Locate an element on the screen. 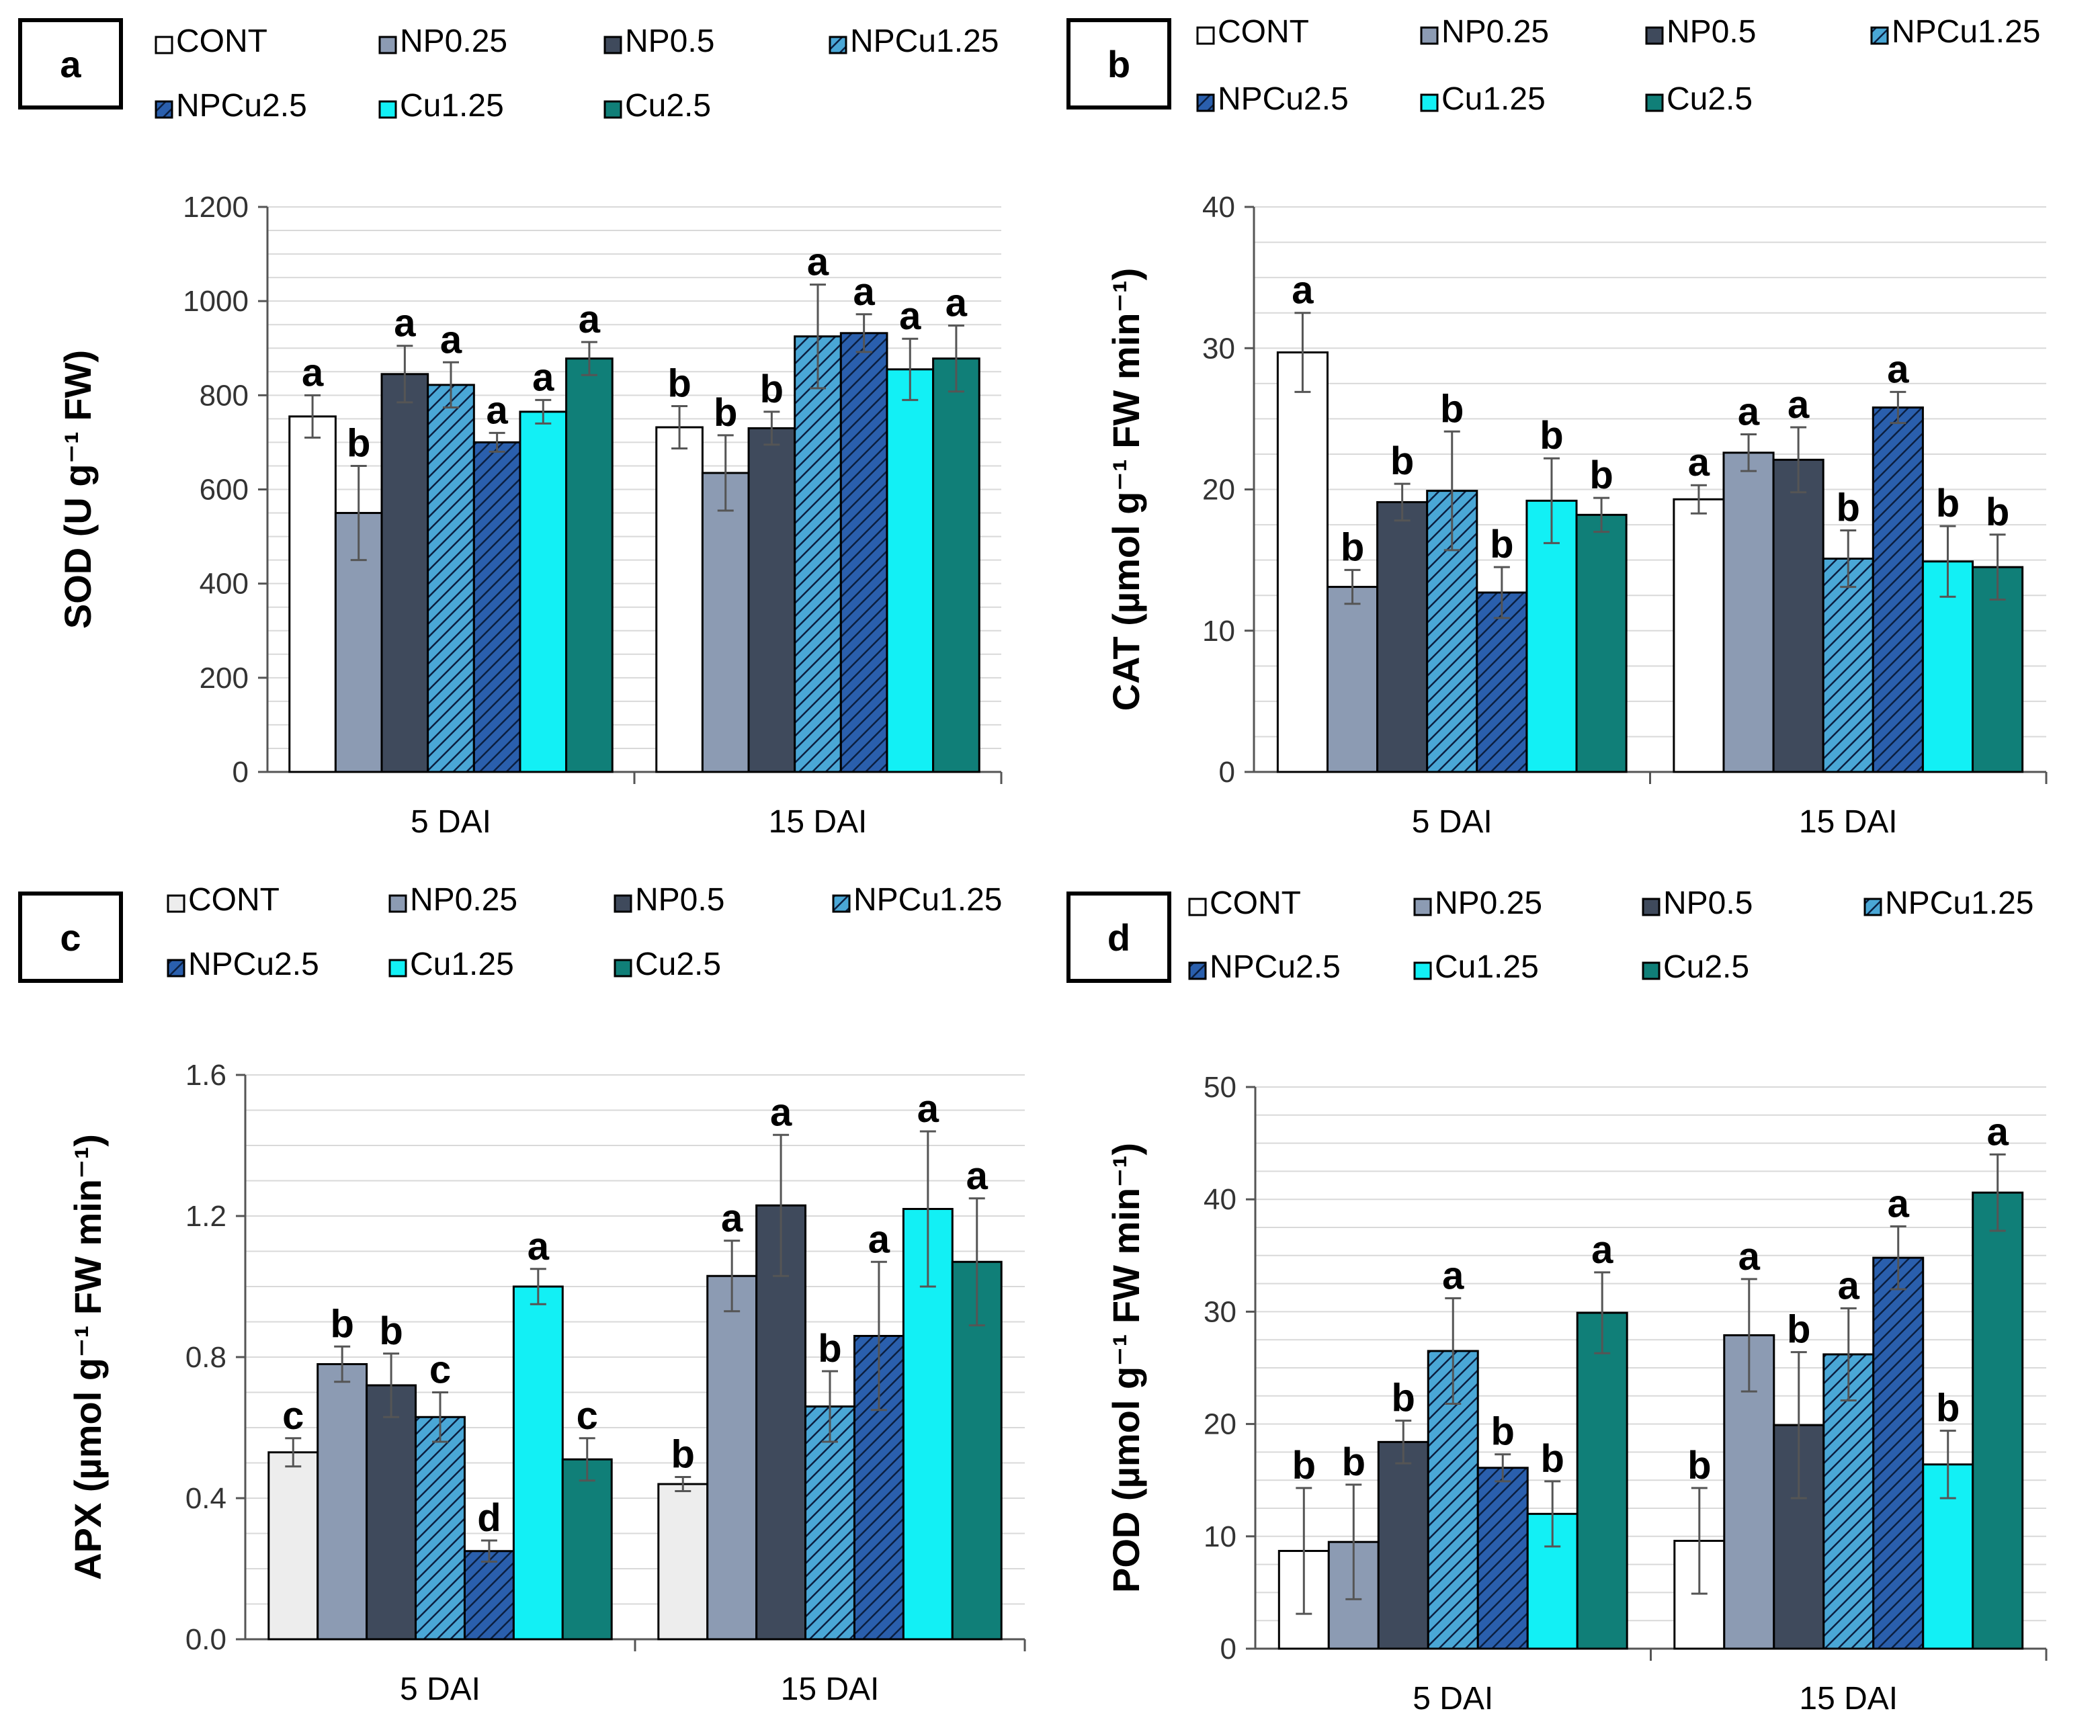  bar-npcu1-25-5-dai is located at coordinates (451, 578).